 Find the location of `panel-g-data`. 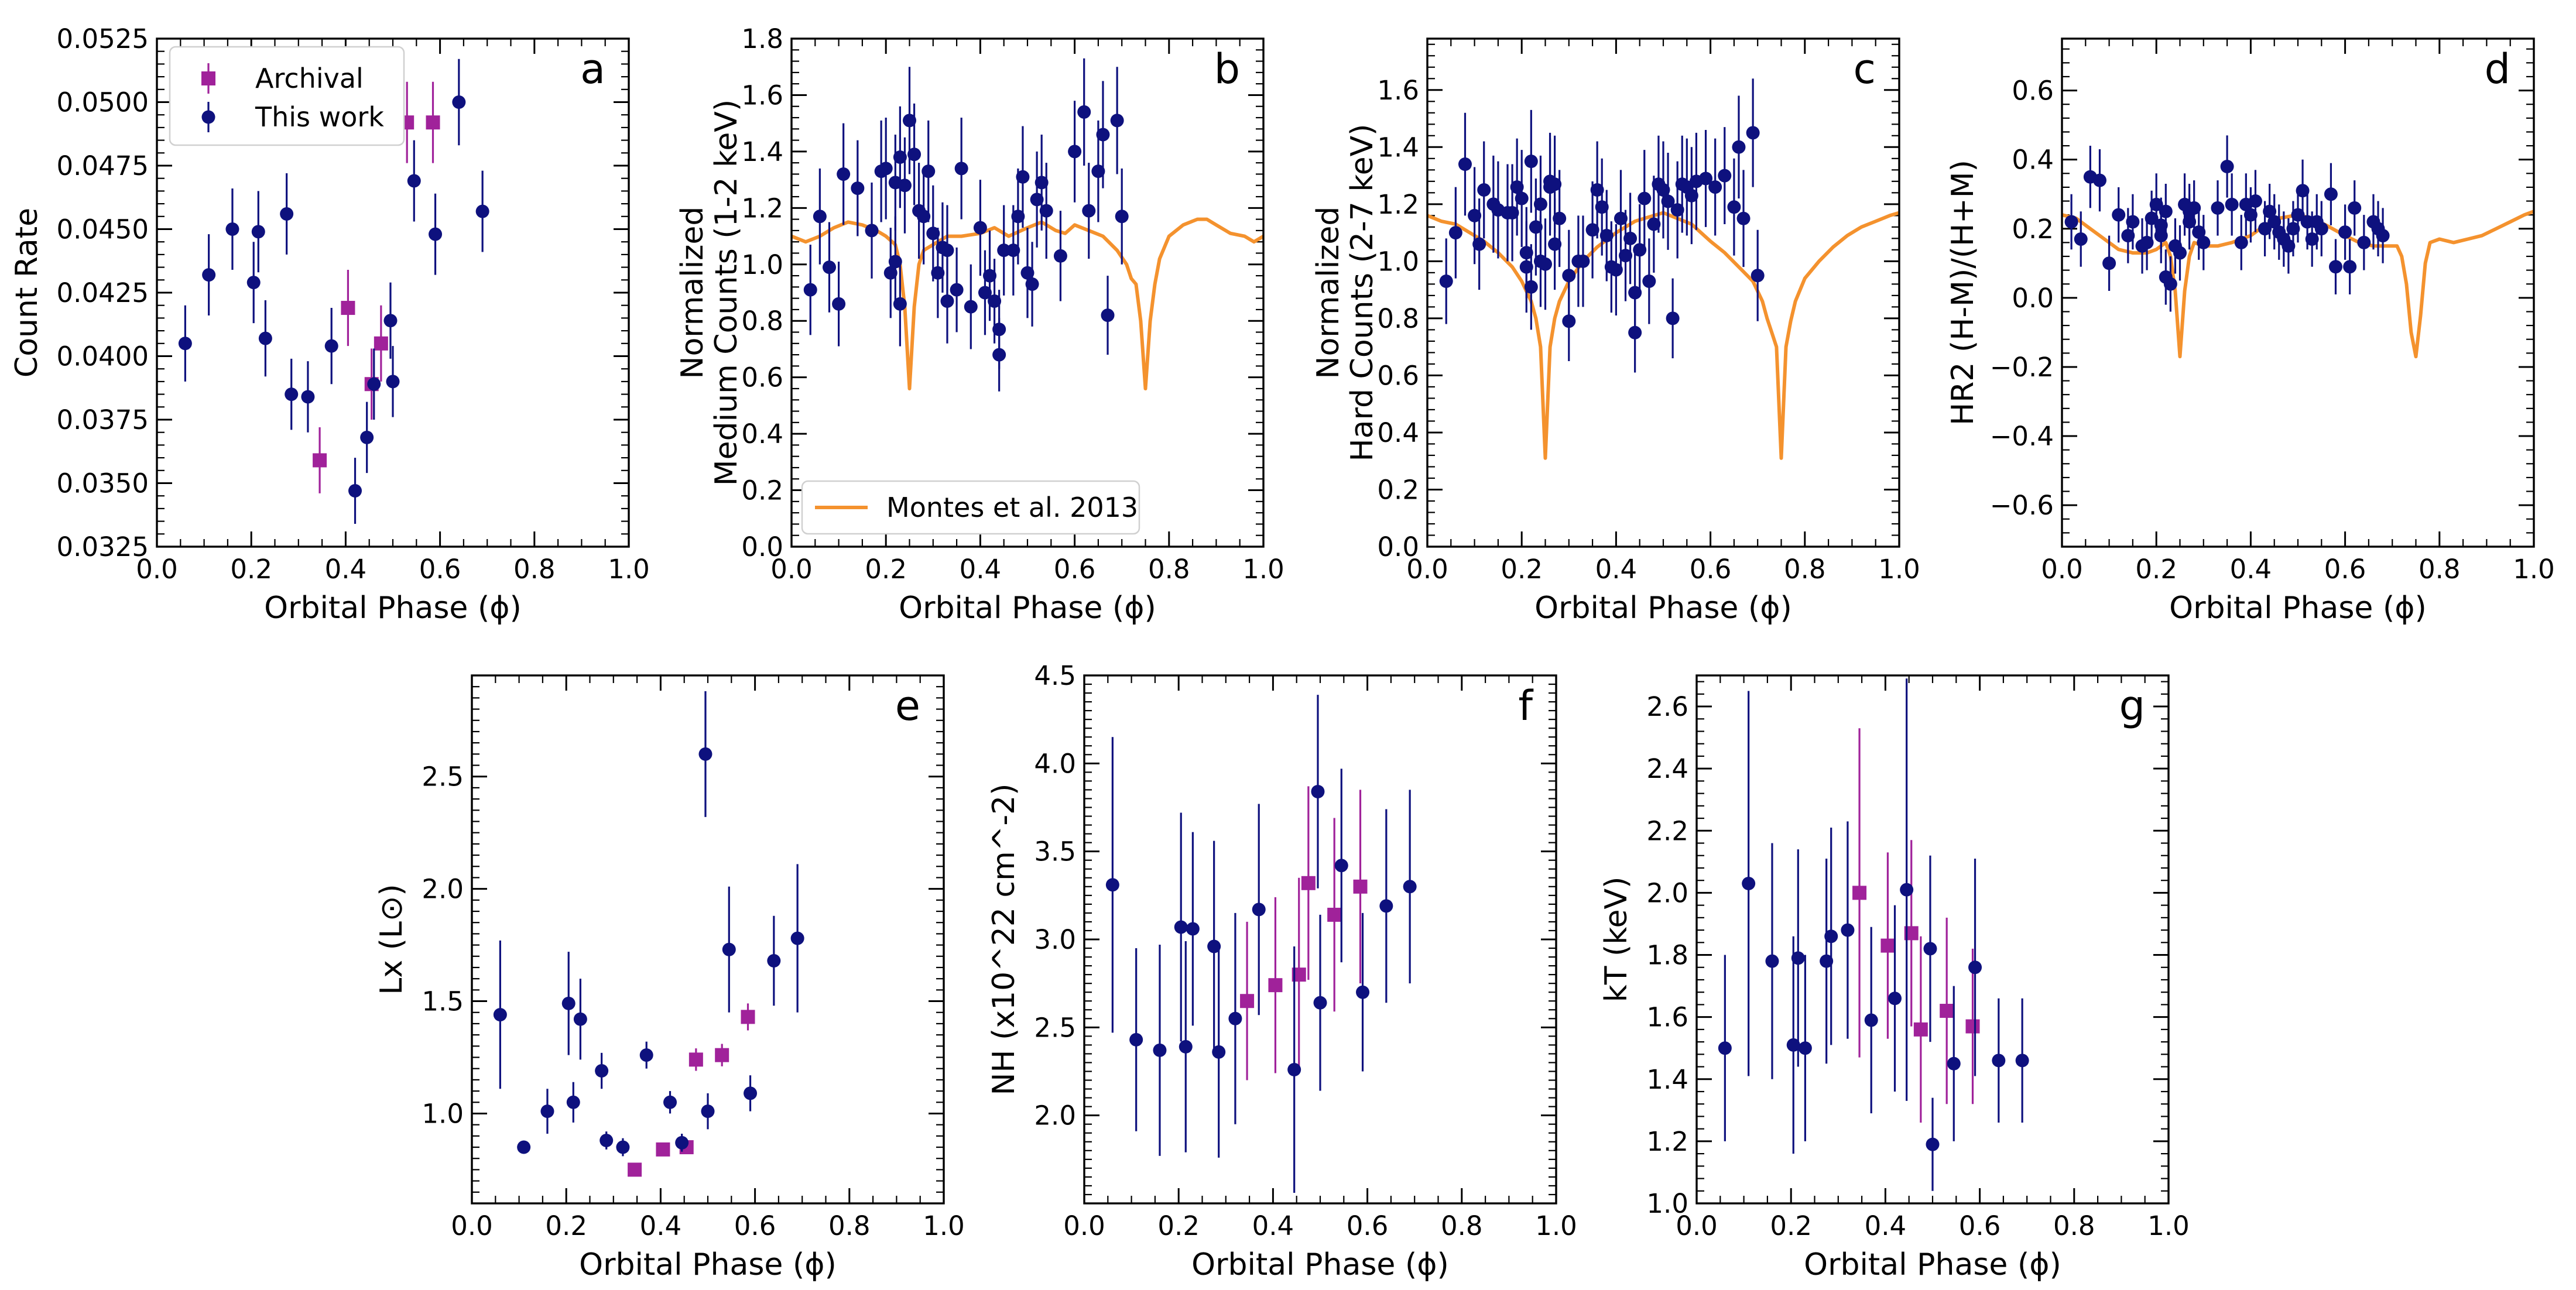

panel-g-data is located at coordinates (1873, 934).